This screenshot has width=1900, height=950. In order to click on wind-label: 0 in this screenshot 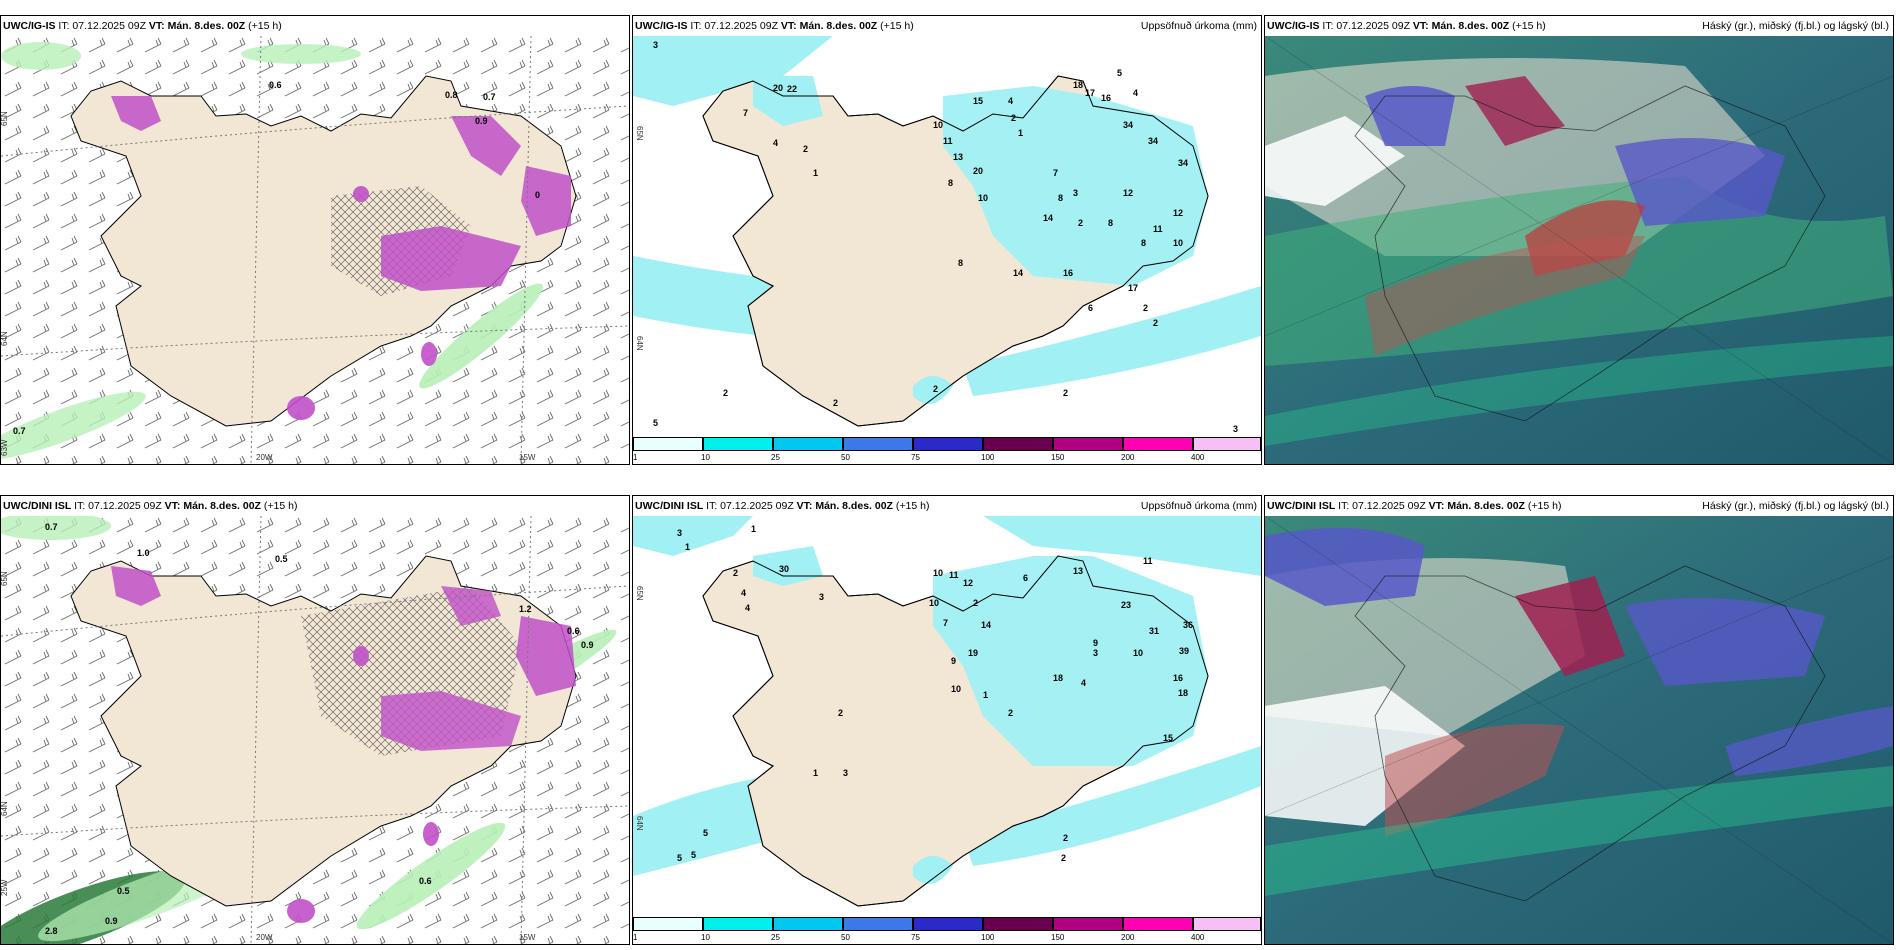, I will do `click(537, 195)`.